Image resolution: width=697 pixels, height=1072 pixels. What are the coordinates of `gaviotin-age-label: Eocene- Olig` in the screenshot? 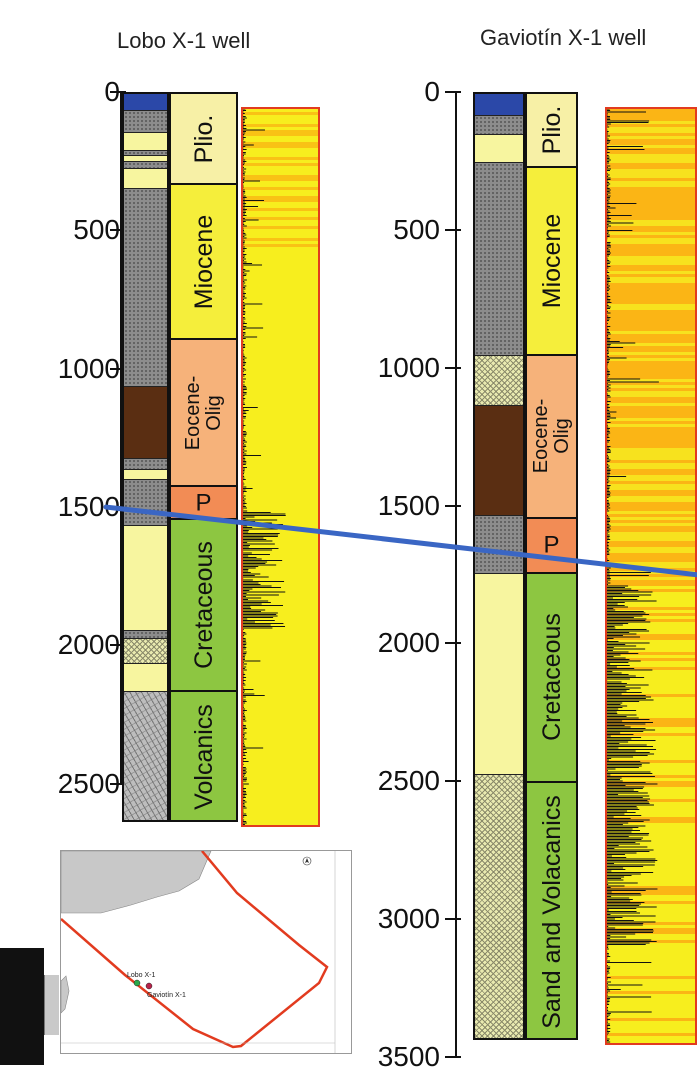 It's located at (552, 436).